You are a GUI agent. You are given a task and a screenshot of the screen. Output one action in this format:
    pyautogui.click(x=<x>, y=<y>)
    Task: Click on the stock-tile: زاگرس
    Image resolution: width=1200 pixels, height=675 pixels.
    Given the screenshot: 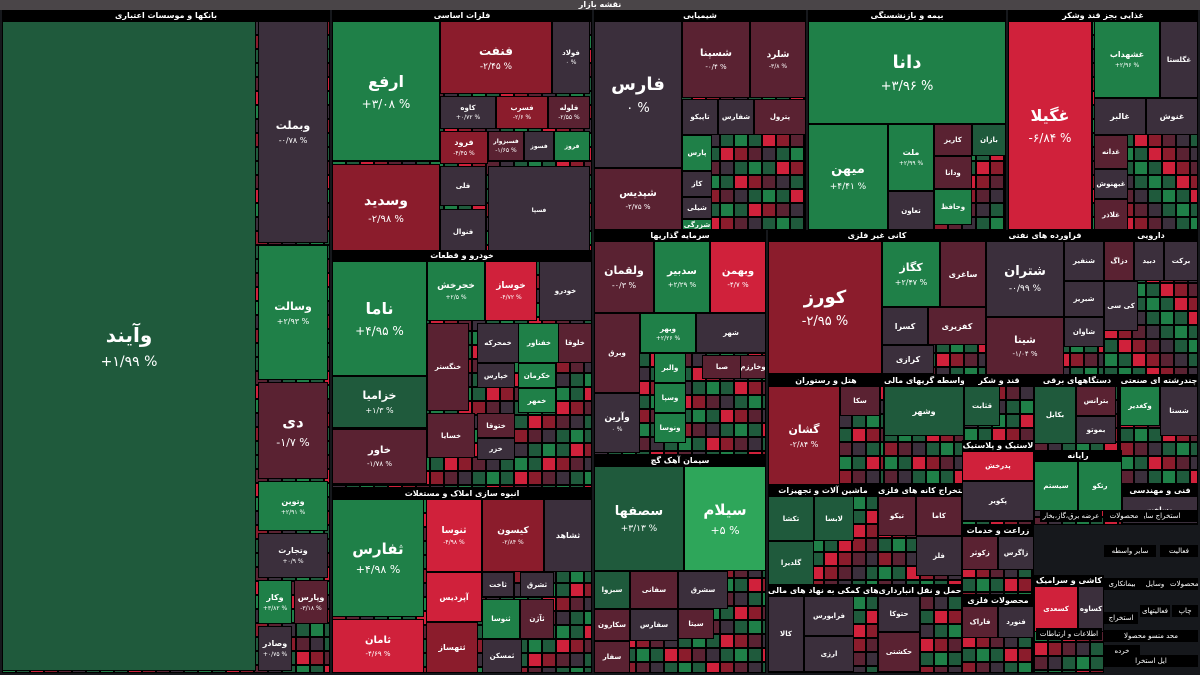 What is the action you would take?
    pyautogui.click(x=1016, y=553)
    